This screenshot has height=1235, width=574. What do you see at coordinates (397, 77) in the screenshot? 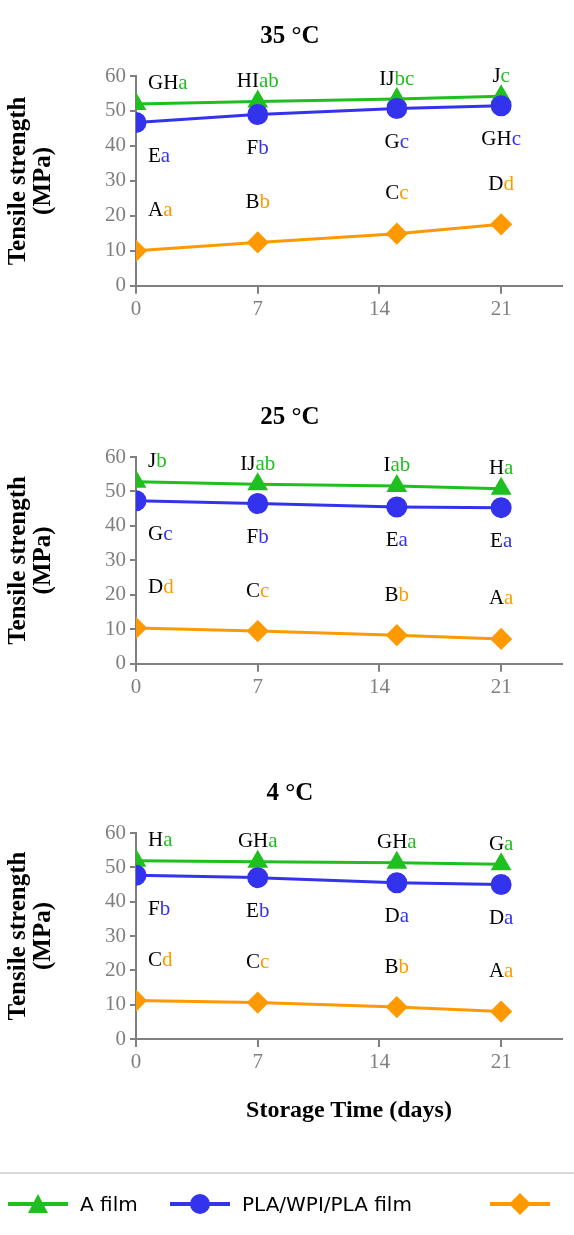
I see `data-label: IJbc` at bounding box center [397, 77].